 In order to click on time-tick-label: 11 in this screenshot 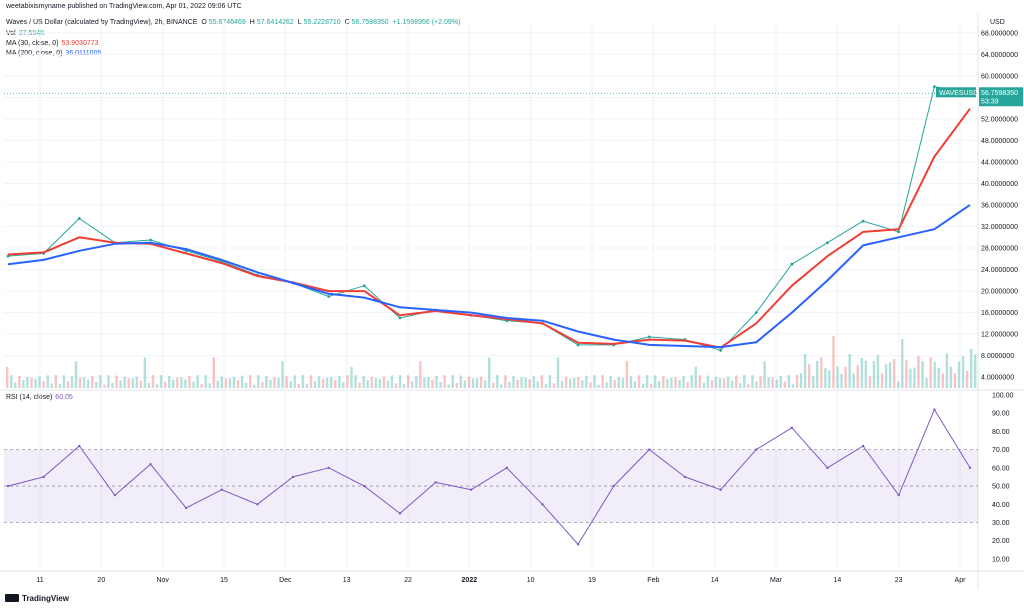, I will do `click(39, 580)`.